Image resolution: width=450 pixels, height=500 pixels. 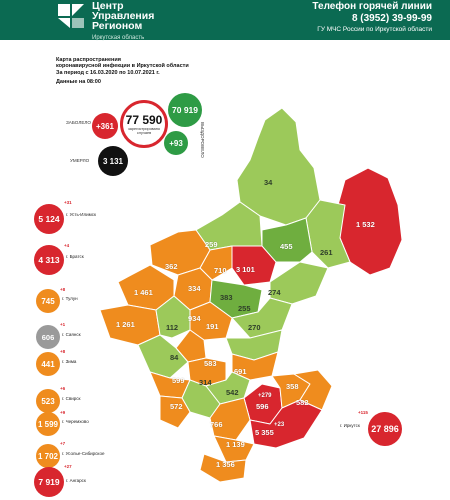 I want to click on info-line-3: За период с 16.03.2020 по 10.07.2021 г., so click(x=108, y=72).